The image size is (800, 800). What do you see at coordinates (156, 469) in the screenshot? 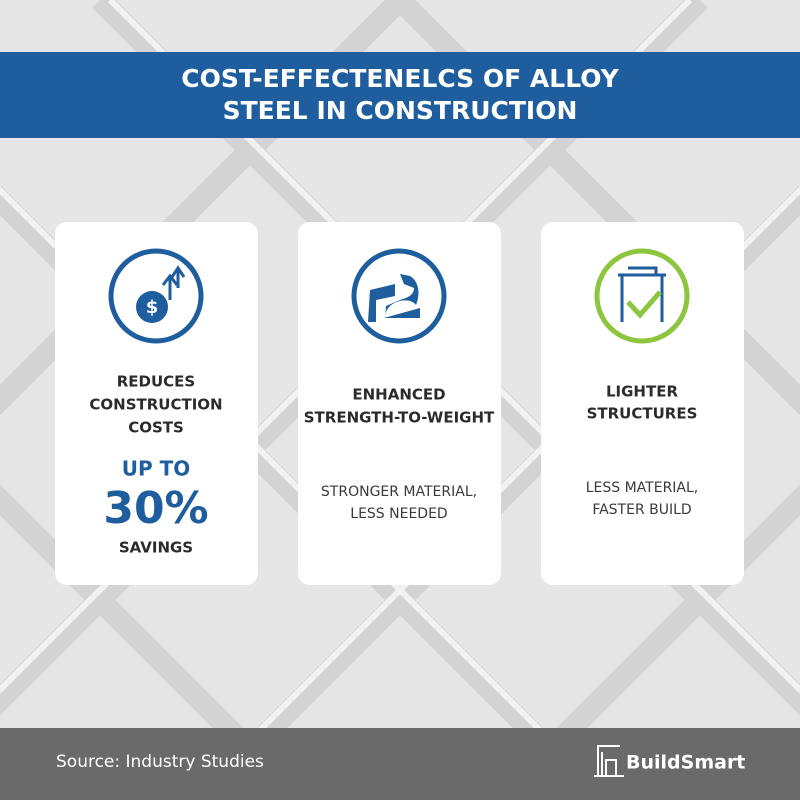
I see `highlight-prefix: UP TO` at bounding box center [156, 469].